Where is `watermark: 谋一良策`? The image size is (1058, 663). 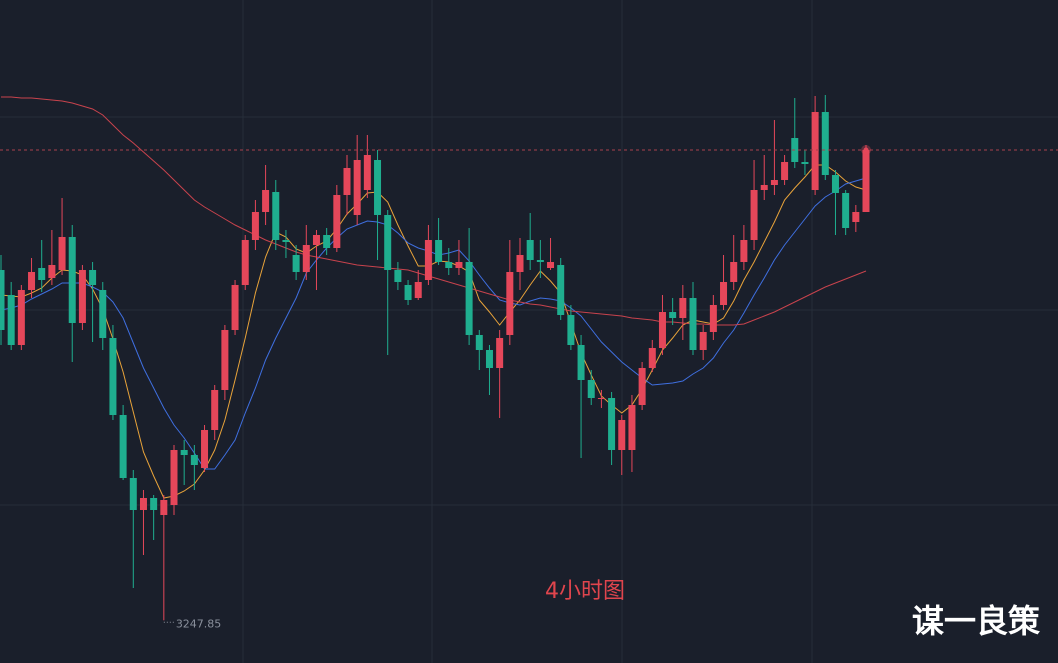
watermark: 谋一良策 is located at coordinates (976, 621).